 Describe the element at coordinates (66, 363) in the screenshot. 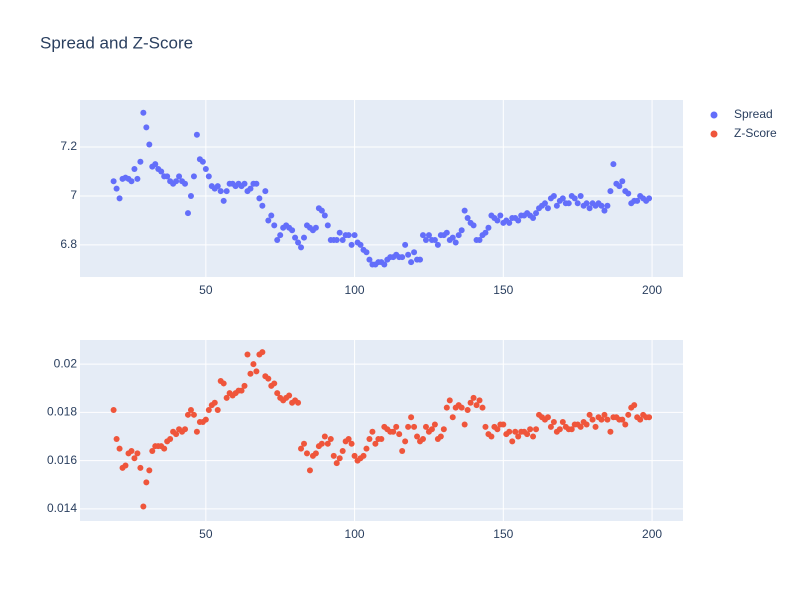

I see `y-tick-label: 0.02` at that location.